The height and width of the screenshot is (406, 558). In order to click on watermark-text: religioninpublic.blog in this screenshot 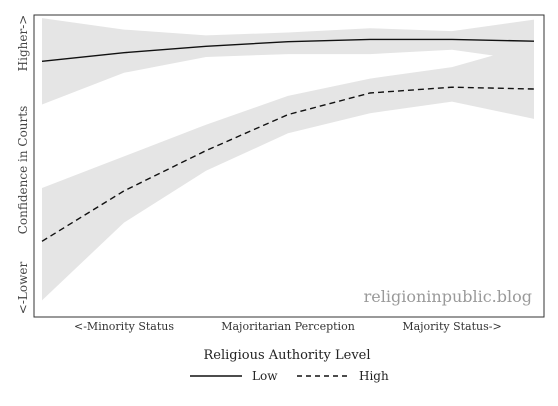, I will do `click(448, 296)`.